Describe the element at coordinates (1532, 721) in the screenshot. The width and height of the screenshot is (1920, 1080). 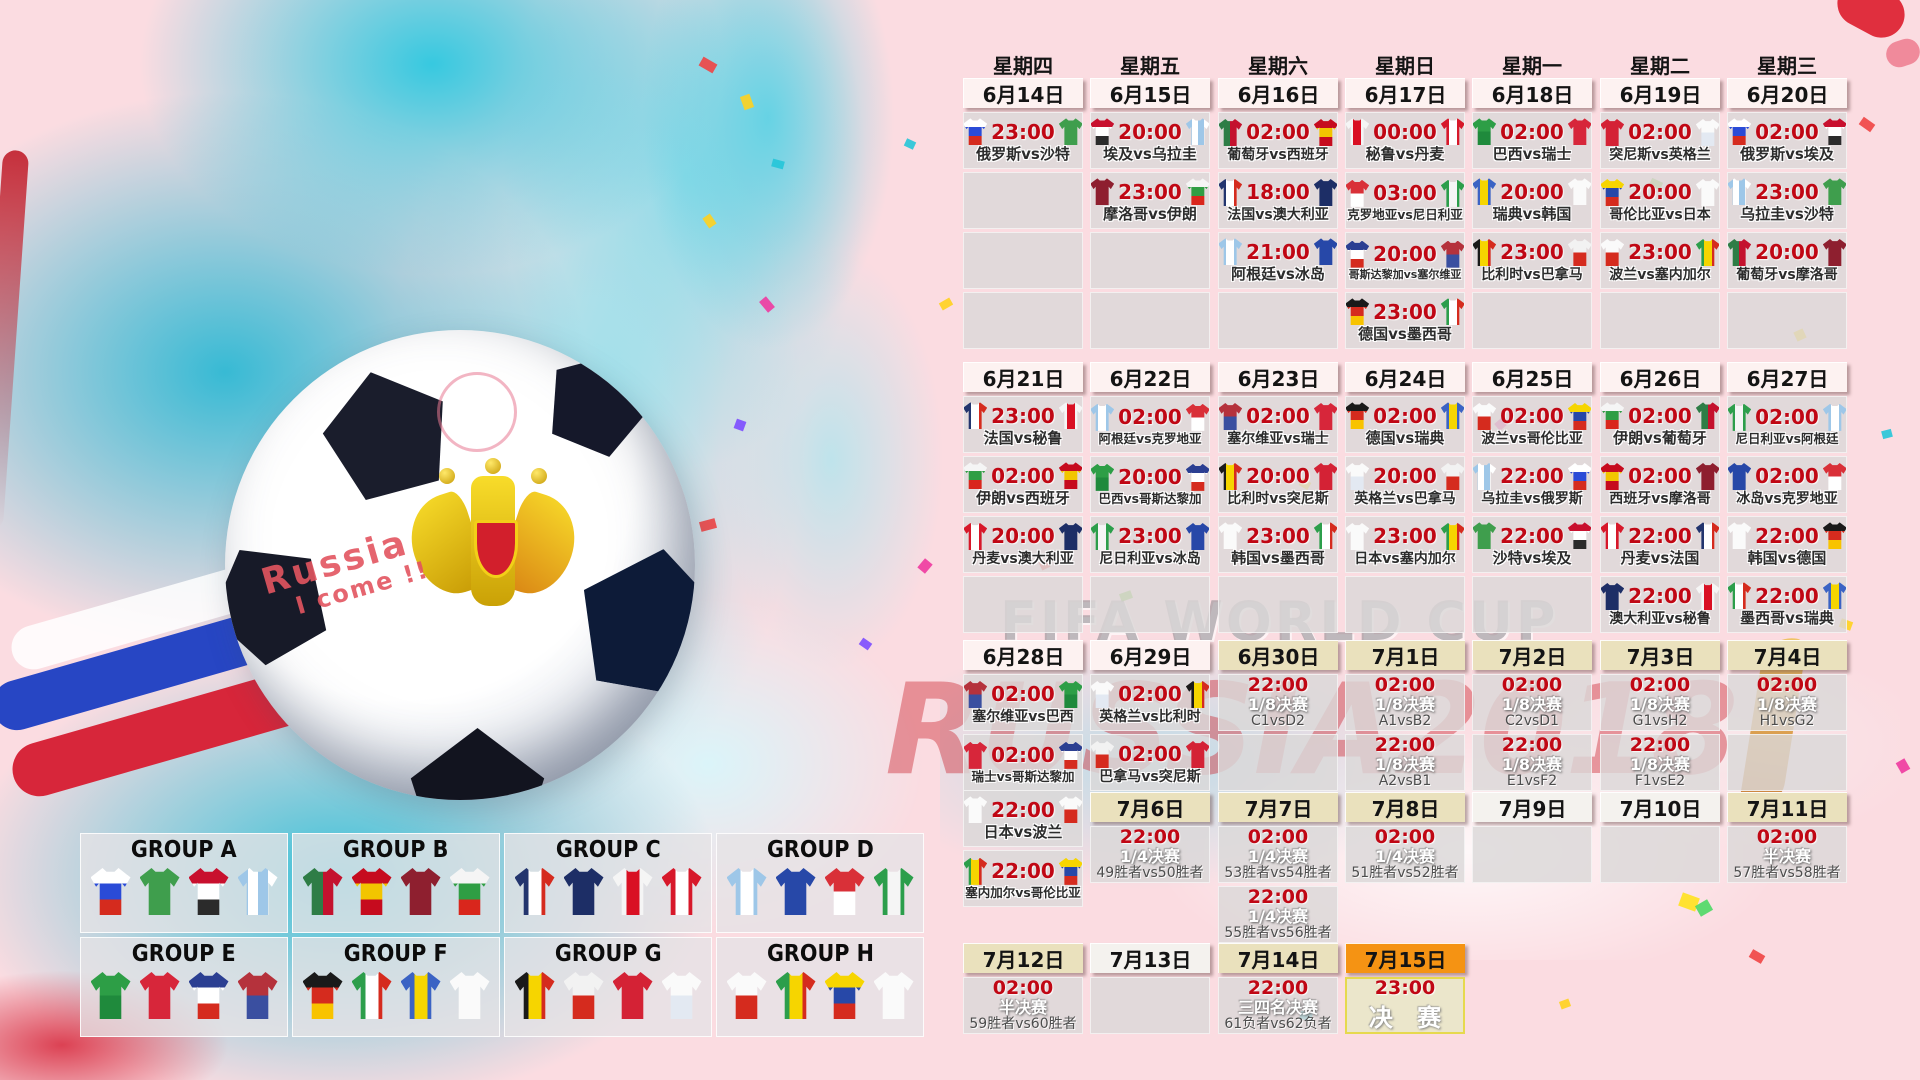
I see `match-code-label: C2vsD1` at that location.